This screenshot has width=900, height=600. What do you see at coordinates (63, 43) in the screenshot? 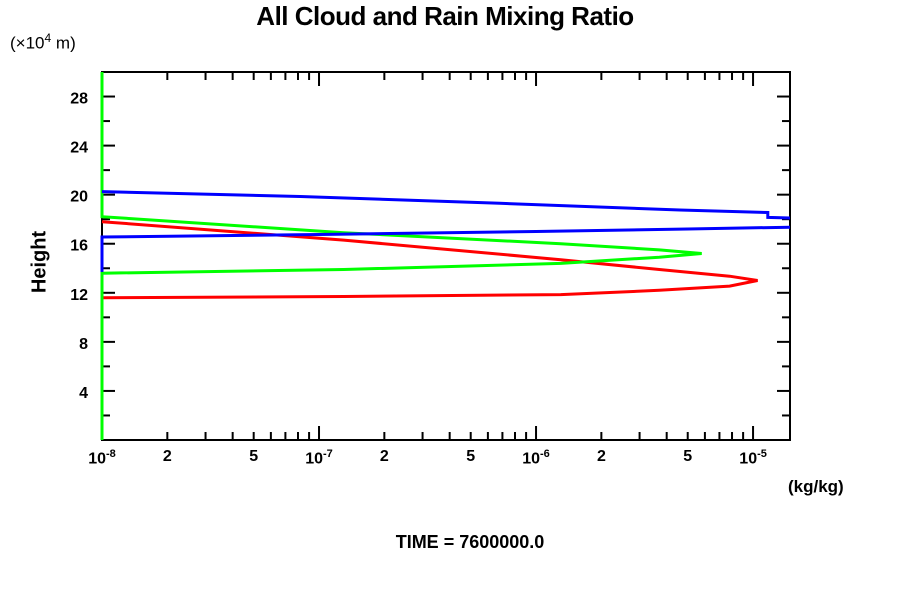
I see `y-axis-unit-post: m)` at bounding box center [63, 43].